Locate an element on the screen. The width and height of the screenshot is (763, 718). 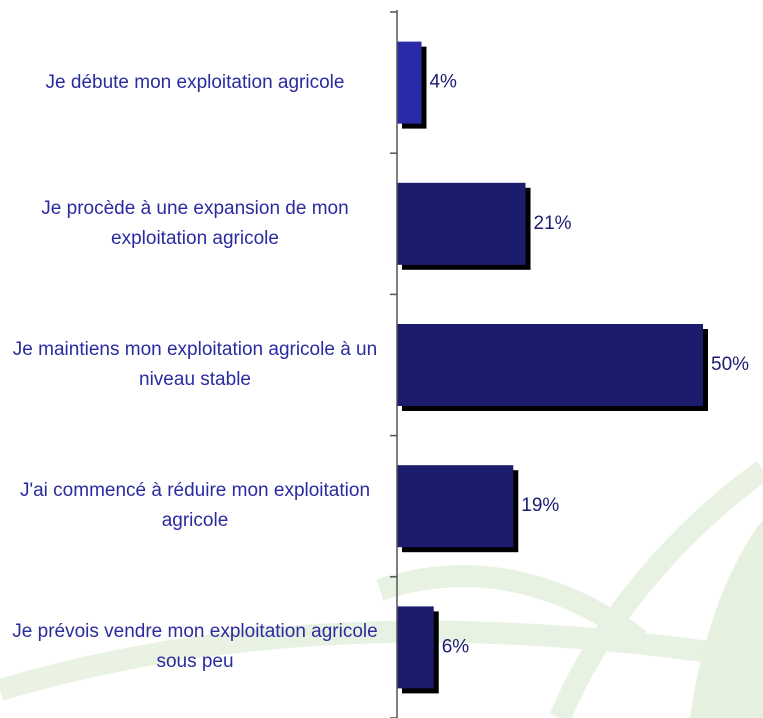
value-label: 21% is located at coordinates (553, 223).